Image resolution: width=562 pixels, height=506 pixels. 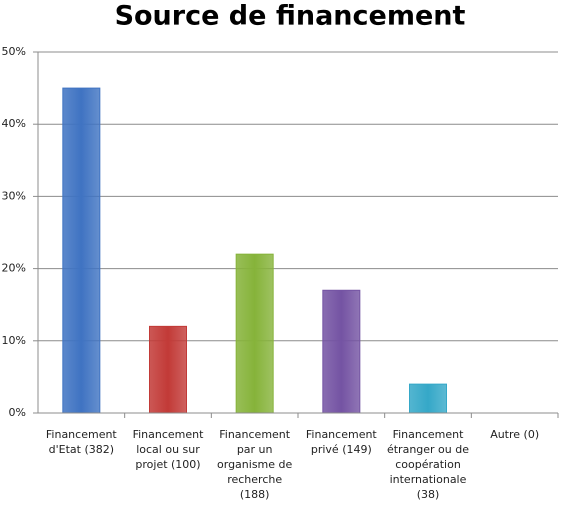 What do you see at coordinates (290, 16) in the screenshot?
I see `chart-title: Source de financement` at bounding box center [290, 16].